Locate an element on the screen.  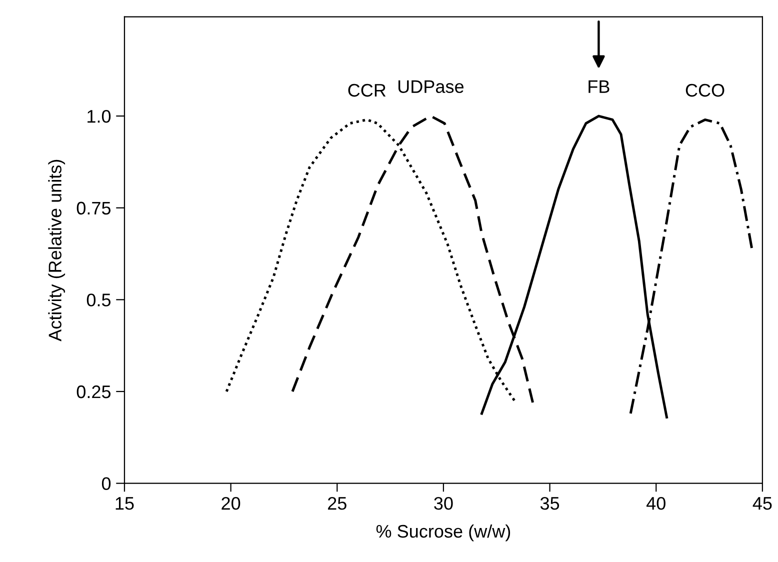
series-label: CCO is located at coordinates (705, 90).